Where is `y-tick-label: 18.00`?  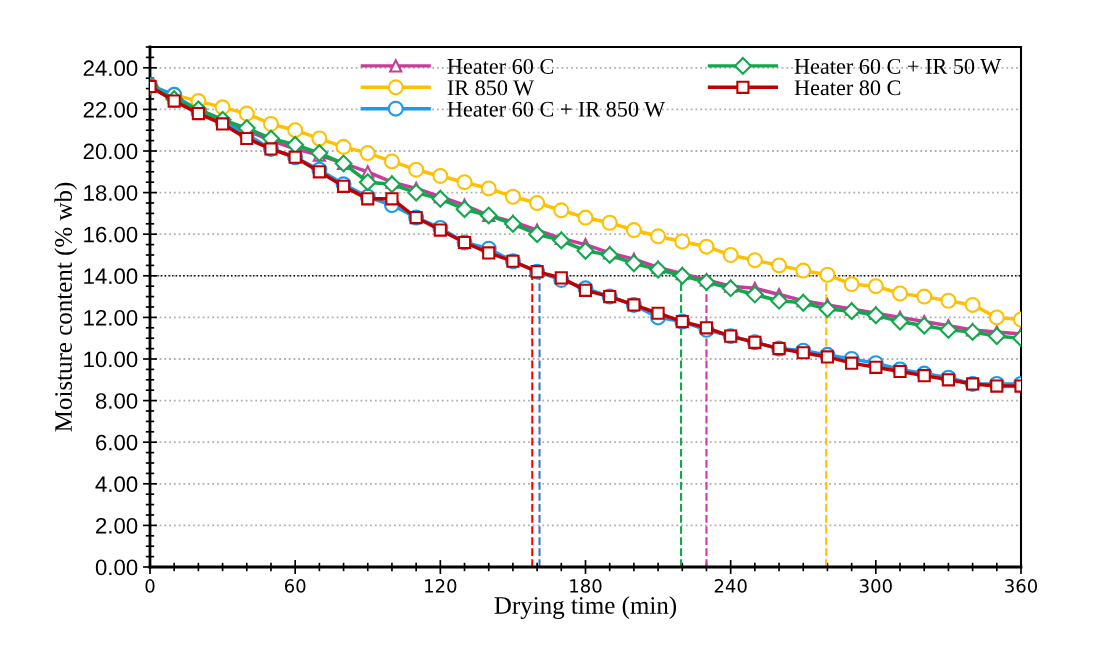
y-tick-label: 18.00 is located at coordinates (111, 193).